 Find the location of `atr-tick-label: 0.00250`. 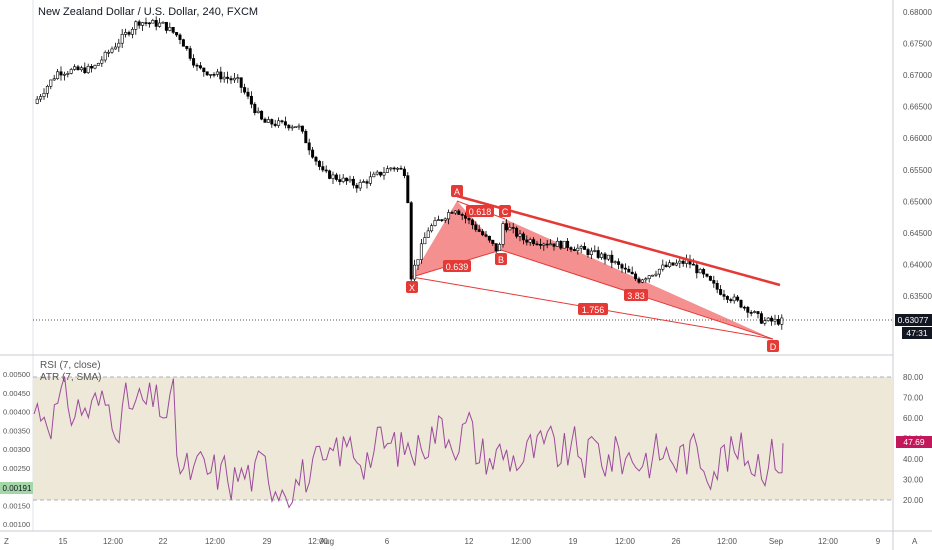

atr-tick-label: 0.00250 is located at coordinates (16, 468).